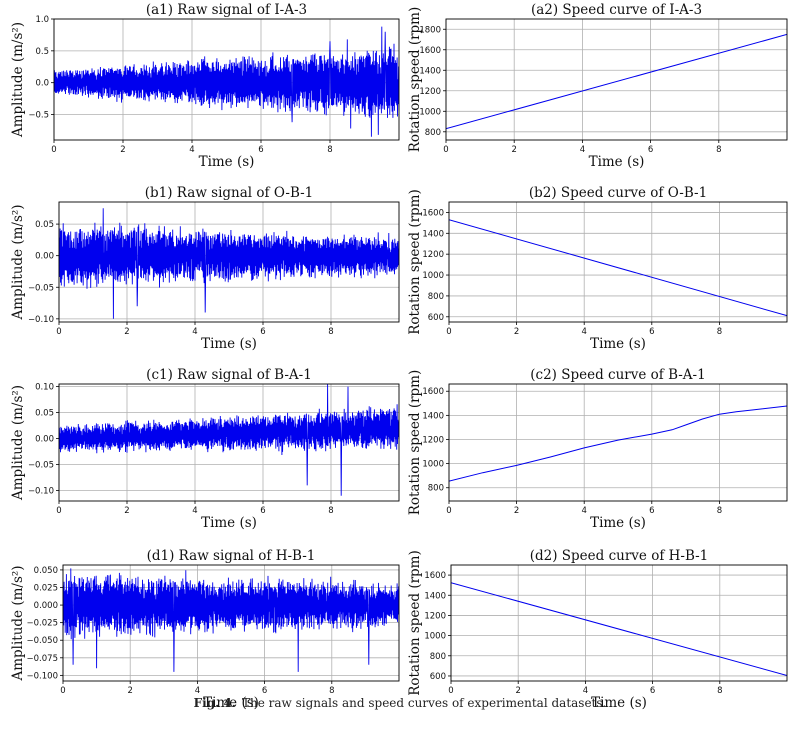 This screenshot has width=800, height=743. Describe the element at coordinates (436, 297) in the screenshot. I see `y-tick-label: 800` at that location.